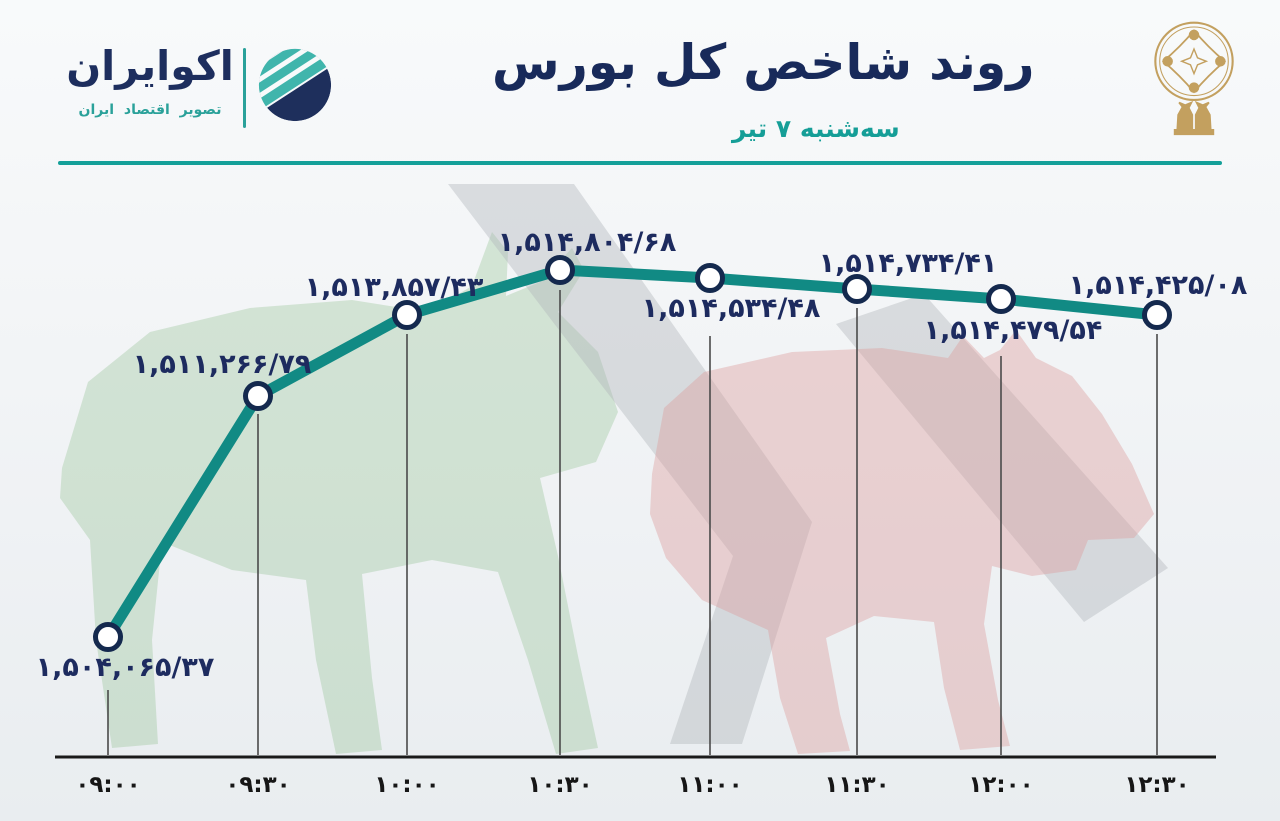  What do you see at coordinates (150, 66) in the screenshot?
I see `brand-name: اکوایران` at bounding box center [150, 66].